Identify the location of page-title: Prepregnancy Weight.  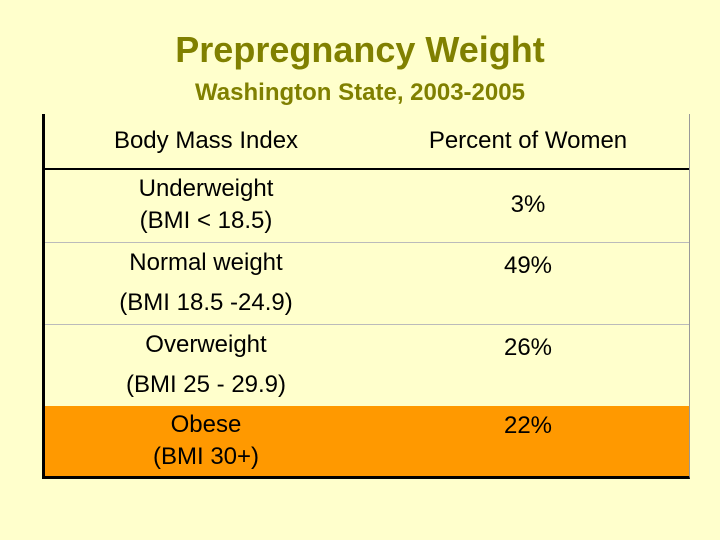
(360, 49).